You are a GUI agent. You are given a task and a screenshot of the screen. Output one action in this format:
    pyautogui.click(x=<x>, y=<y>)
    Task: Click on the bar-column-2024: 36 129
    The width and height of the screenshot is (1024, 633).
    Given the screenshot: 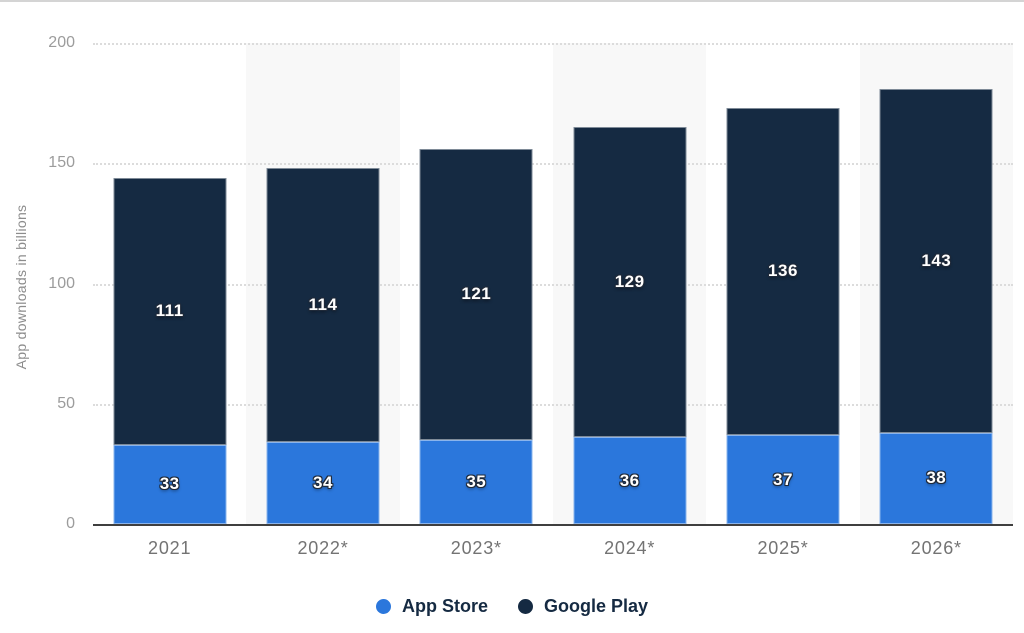 What is the action you would take?
    pyautogui.click(x=629, y=283)
    